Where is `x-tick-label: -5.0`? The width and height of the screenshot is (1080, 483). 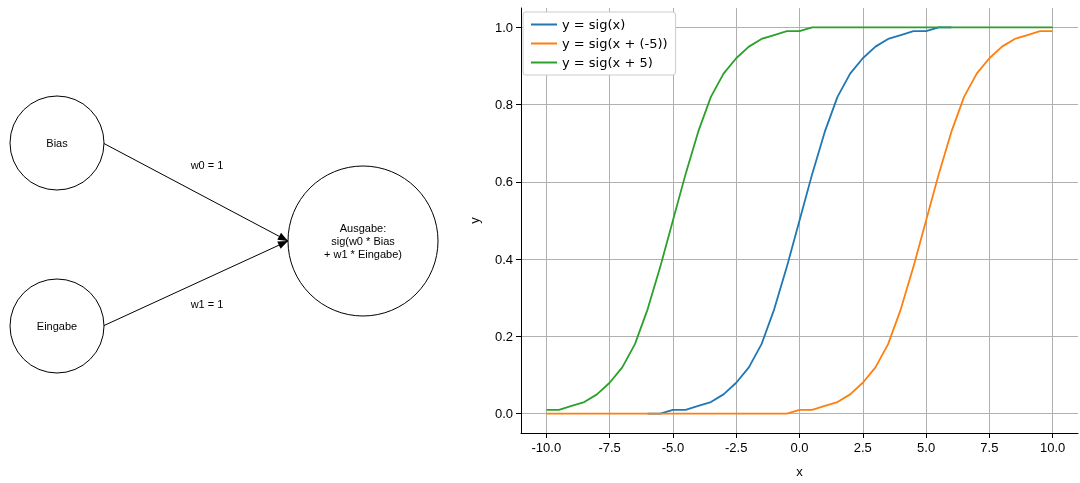
x-tick-label: -5.0 is located at coordinates (673, 447).